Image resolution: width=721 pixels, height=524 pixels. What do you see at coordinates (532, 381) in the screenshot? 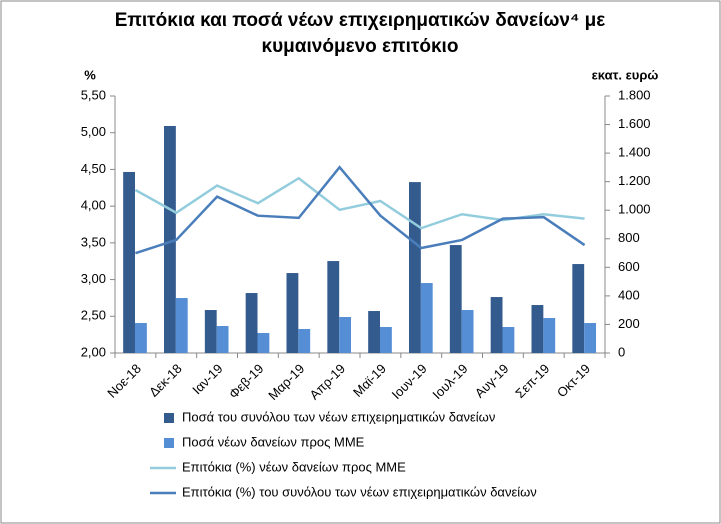
I see `x-tick-label: Σεπ-19` at bounding box center [532, 381].